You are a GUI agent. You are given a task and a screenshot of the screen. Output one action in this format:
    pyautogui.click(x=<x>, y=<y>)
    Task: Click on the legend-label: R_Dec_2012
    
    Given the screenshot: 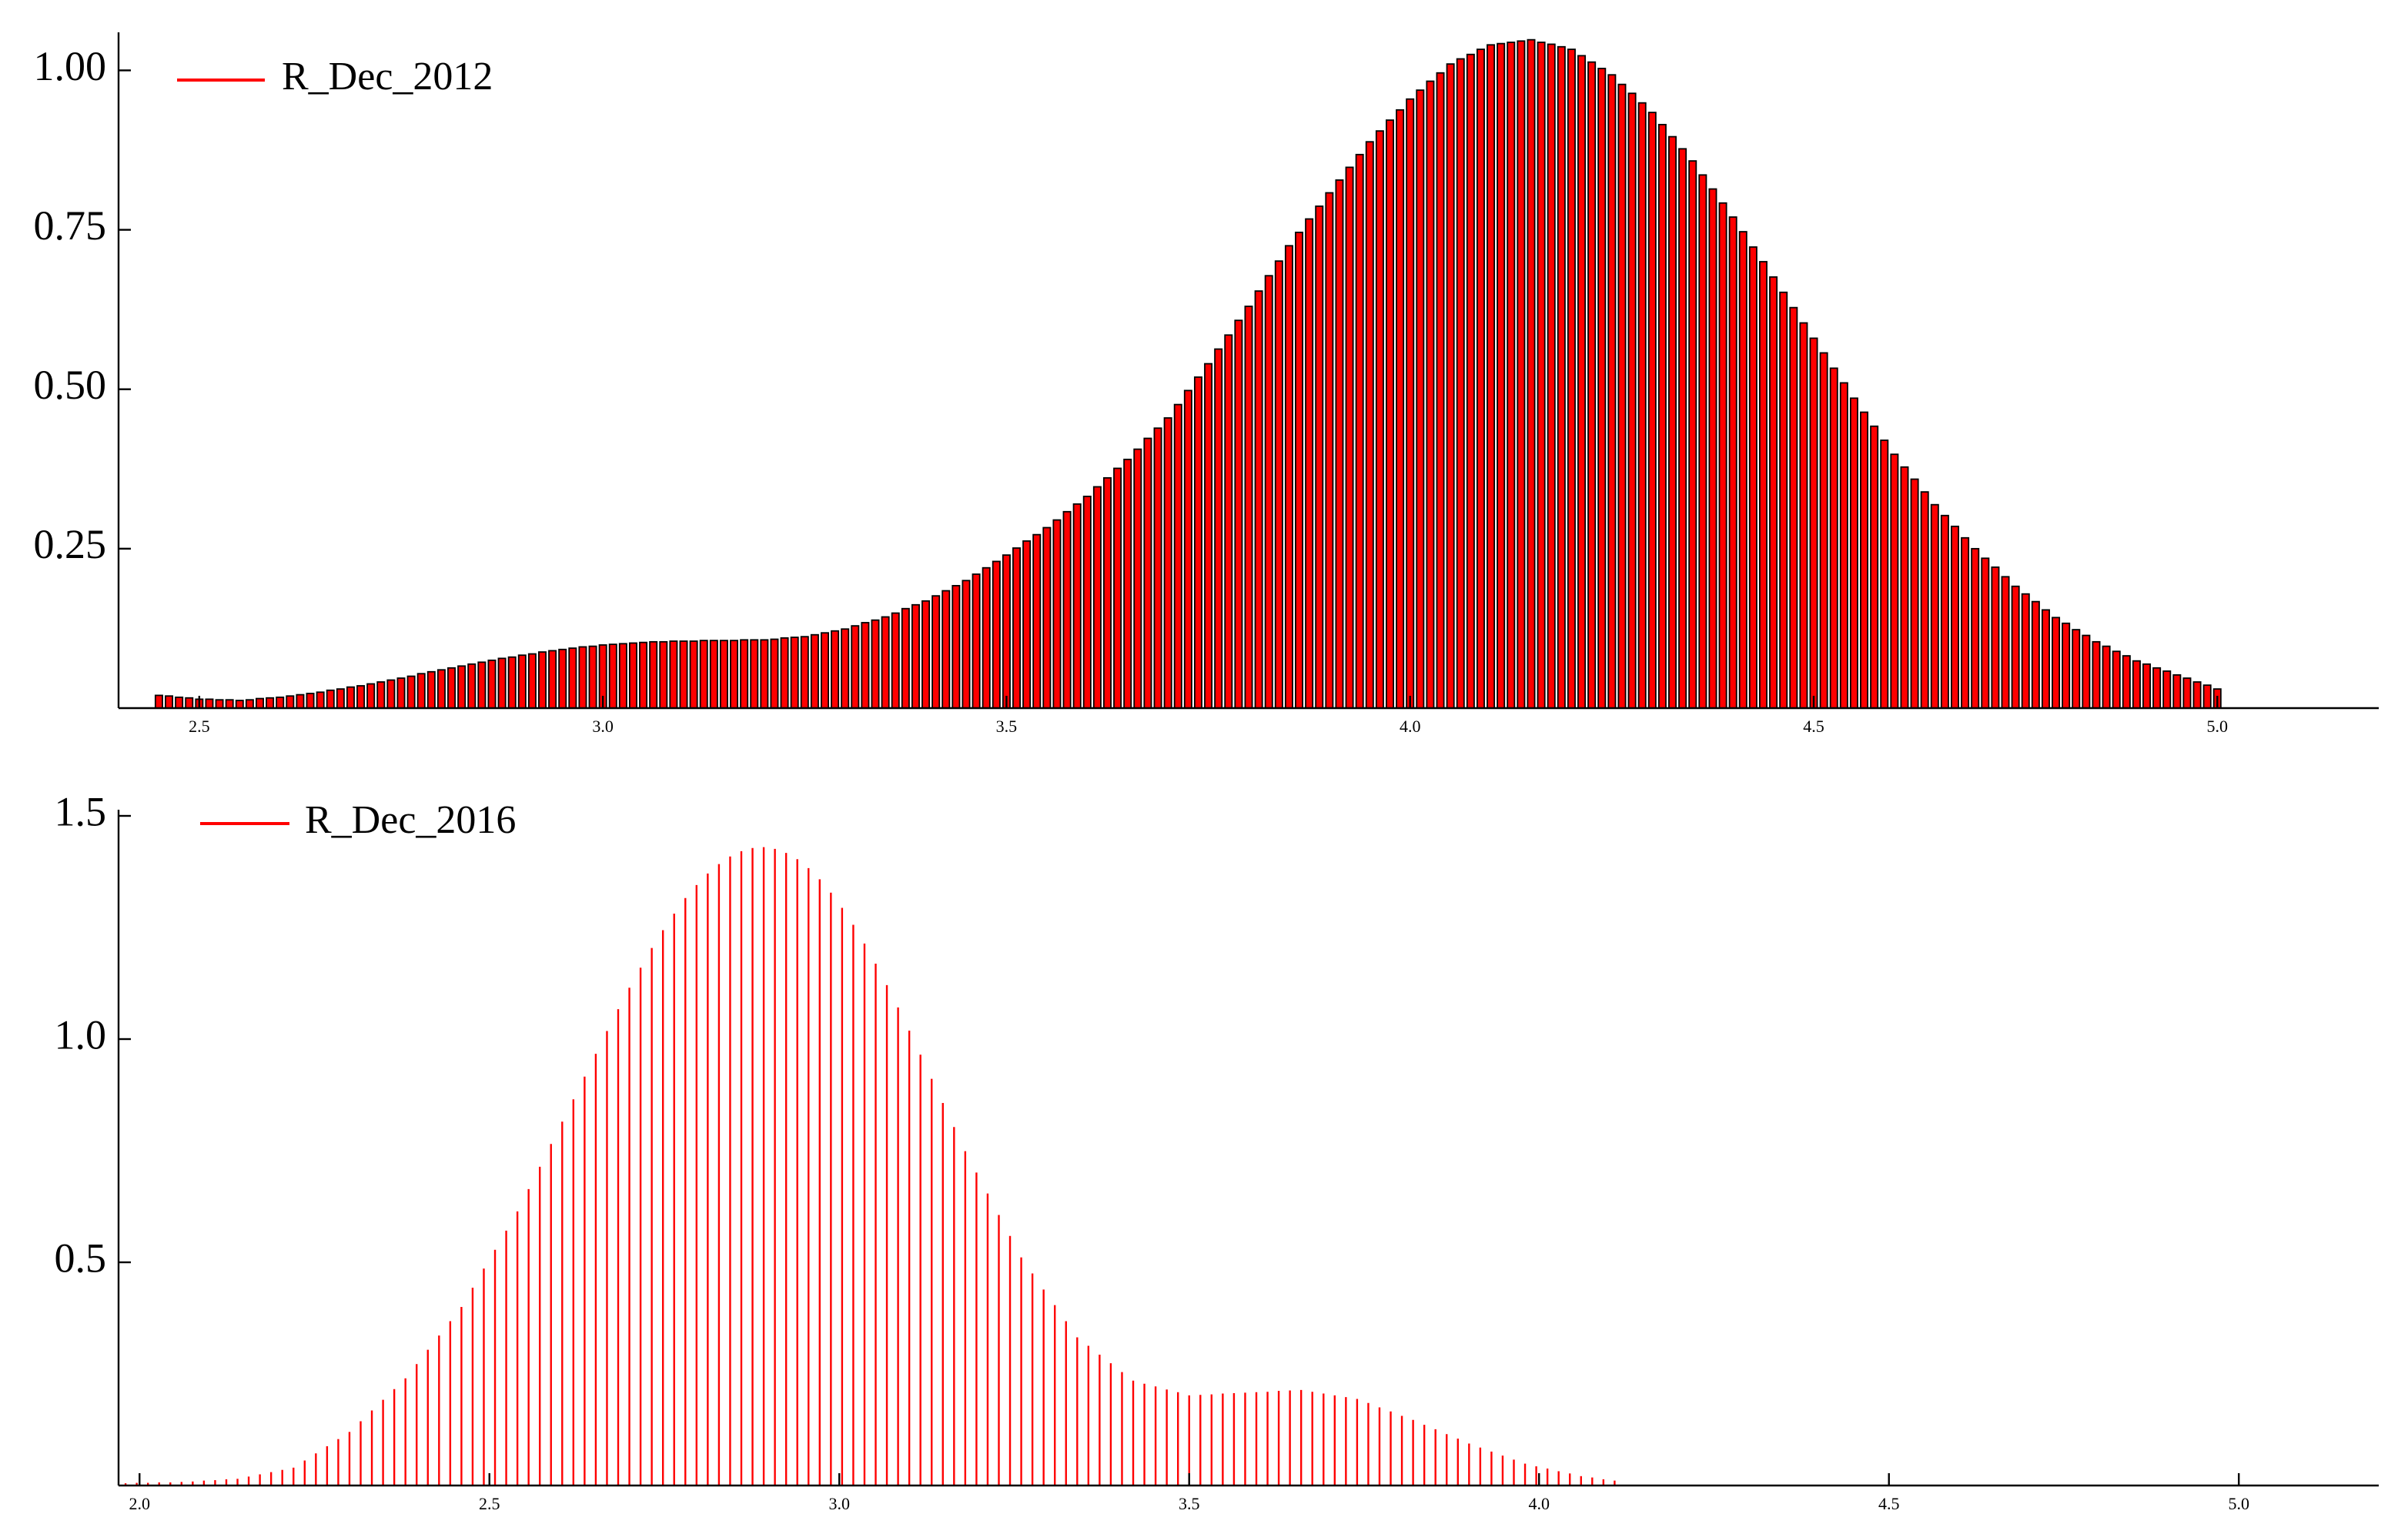 What is the action you would take?
    pyautogui.click(x=387, y=77)
    